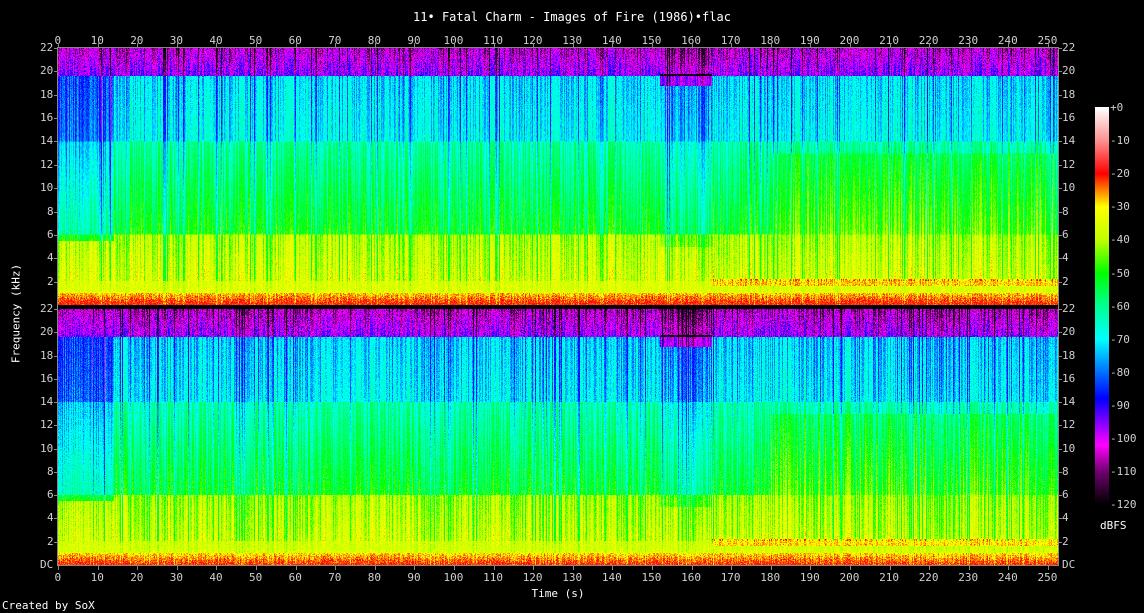  What do you see at coordinates (414, 40) in the screenshot?
I see `x-tick-label-top: 90` at bounding box center [414, 40].